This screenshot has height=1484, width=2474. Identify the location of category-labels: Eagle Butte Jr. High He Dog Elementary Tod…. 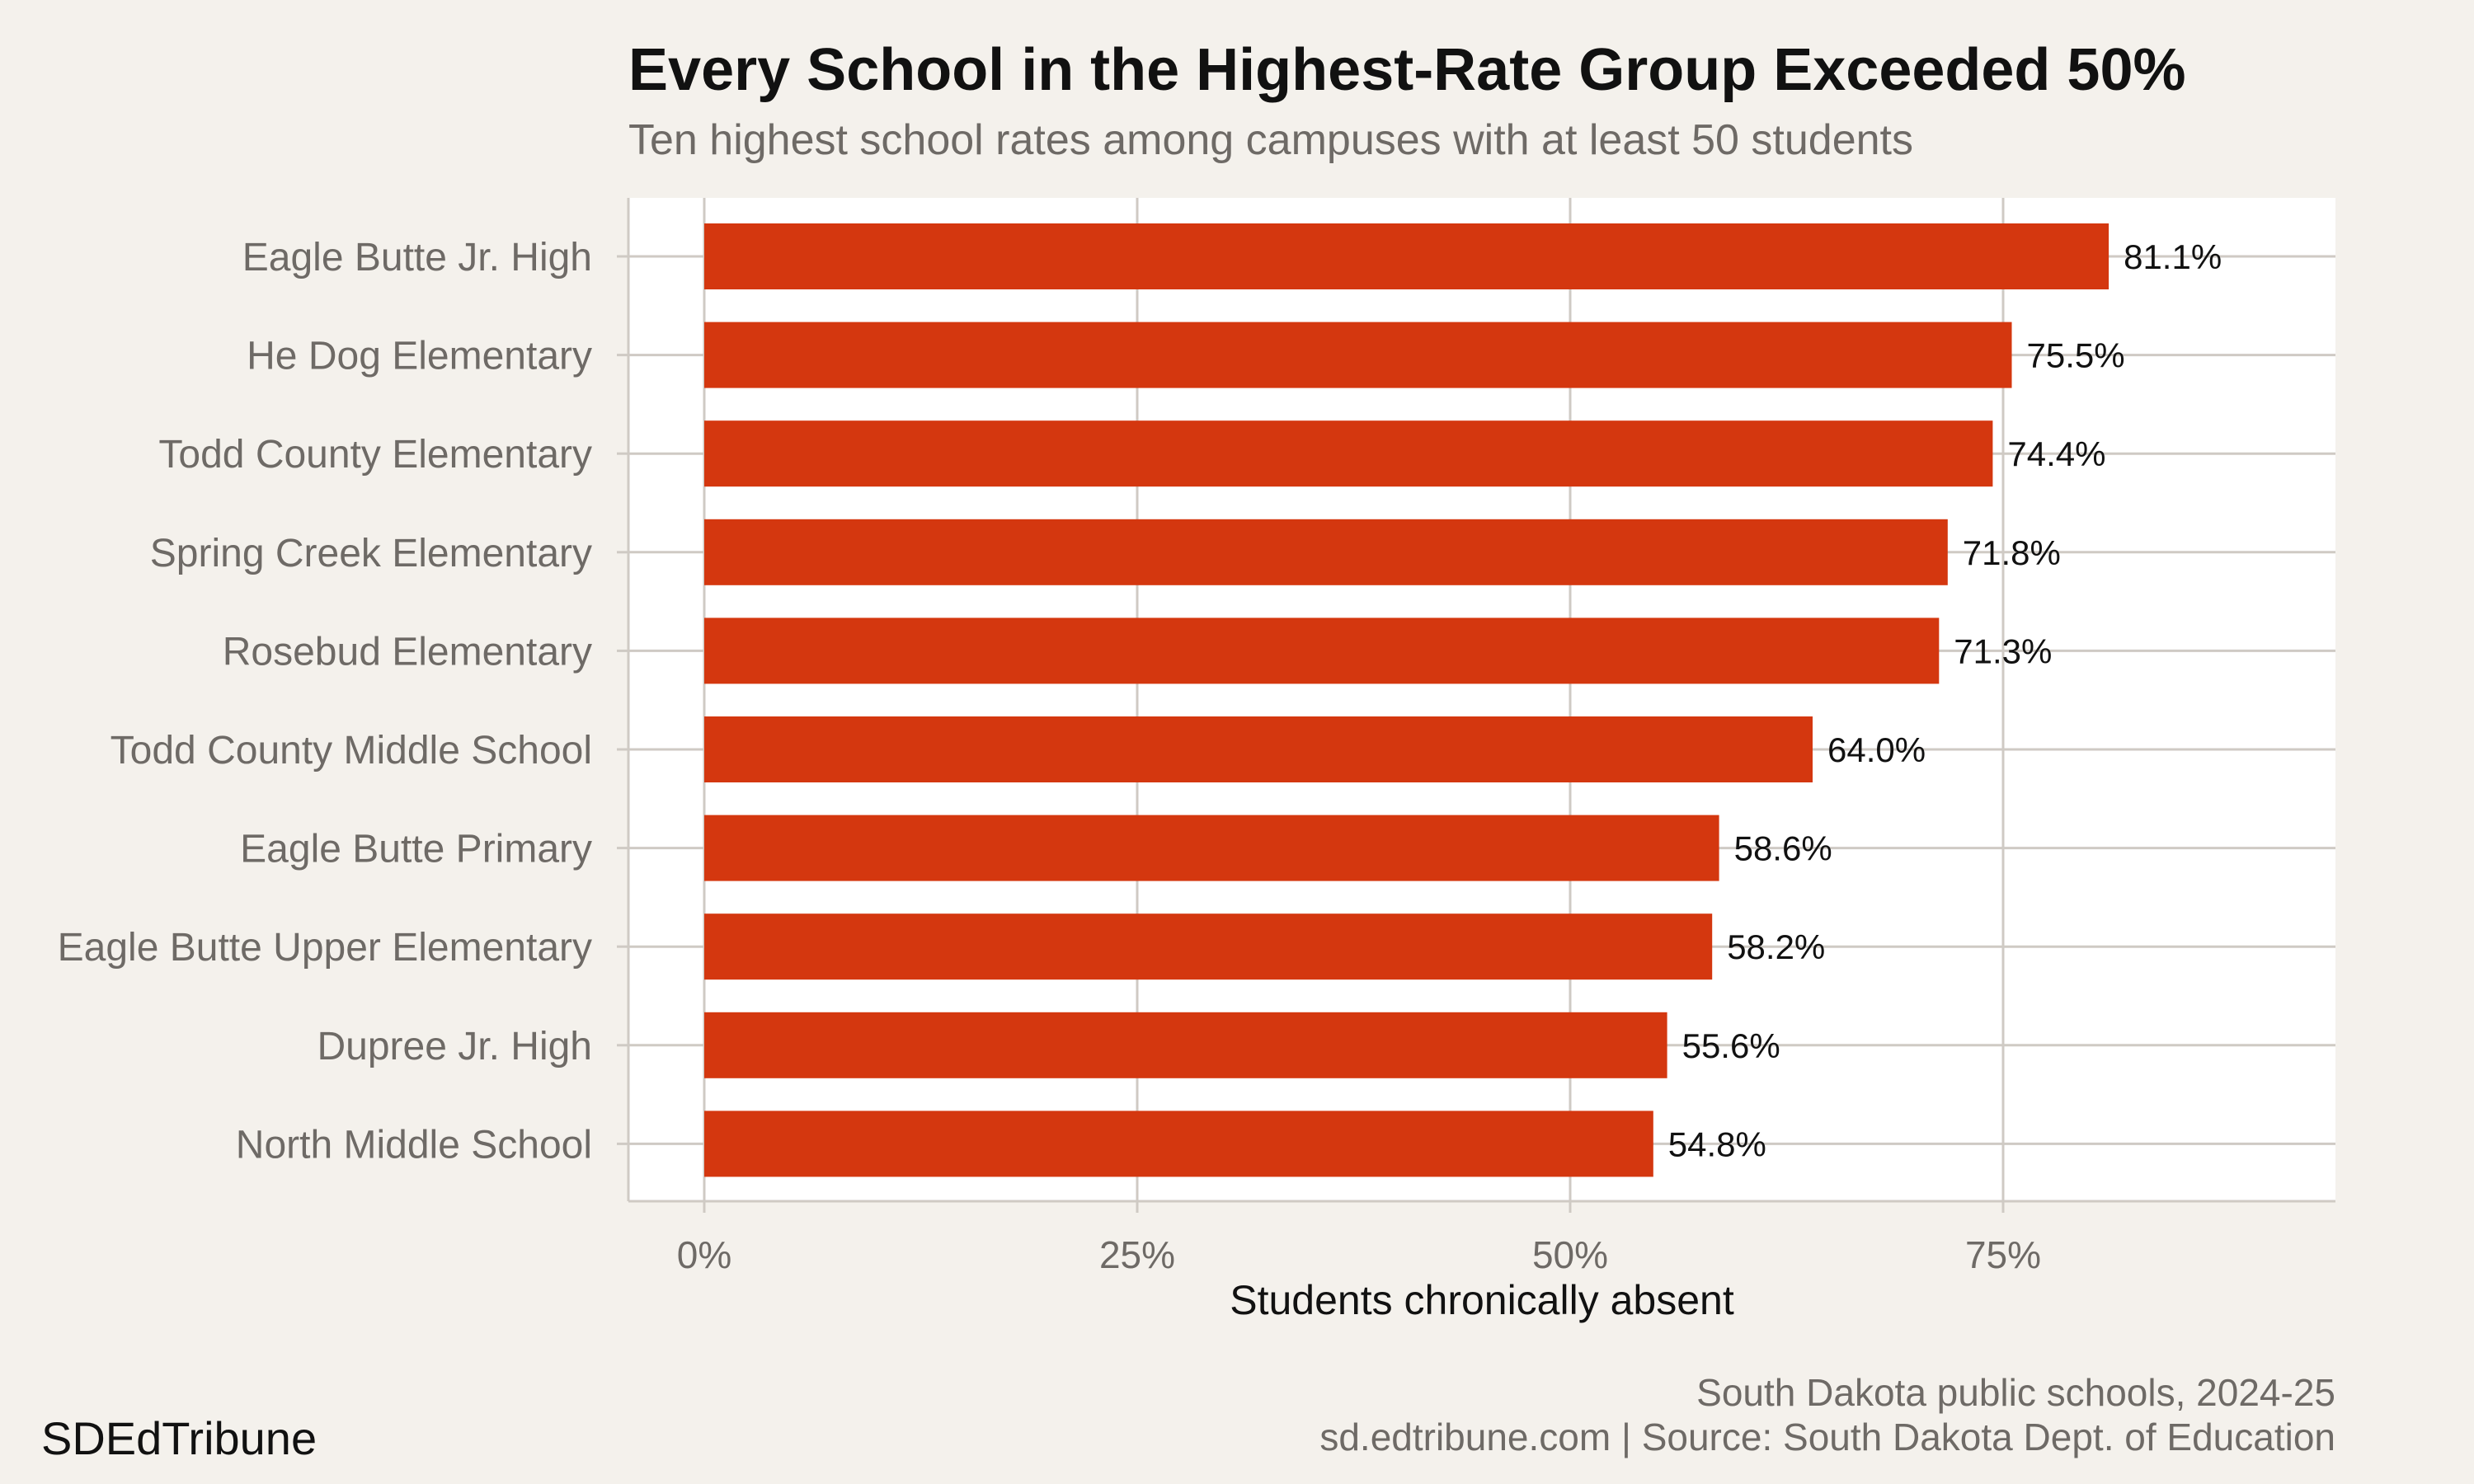
(325, 701).